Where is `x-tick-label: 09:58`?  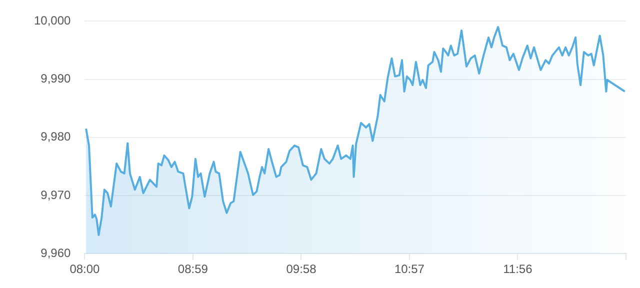 x-tick-label: 09:58 is located at coordinates (301, 269).